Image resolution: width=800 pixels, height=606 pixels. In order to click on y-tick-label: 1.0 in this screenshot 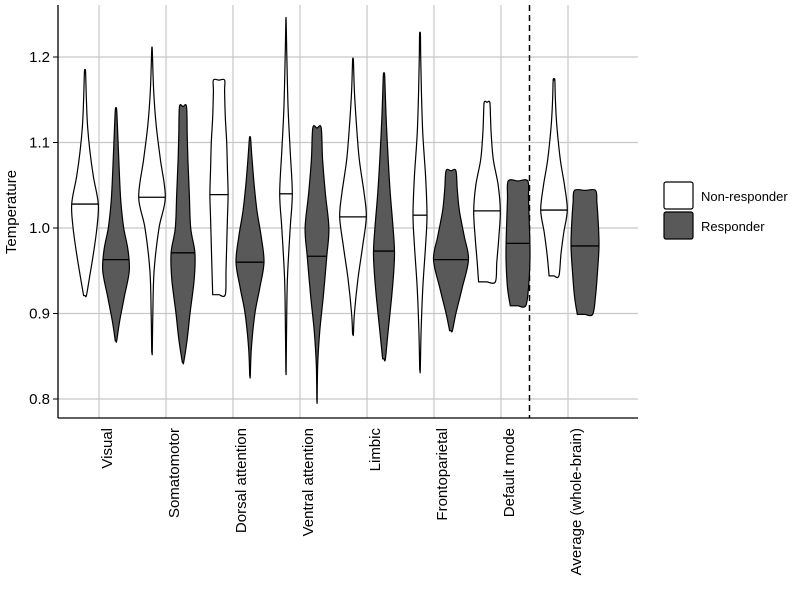, I will do `click(39, 228)`.